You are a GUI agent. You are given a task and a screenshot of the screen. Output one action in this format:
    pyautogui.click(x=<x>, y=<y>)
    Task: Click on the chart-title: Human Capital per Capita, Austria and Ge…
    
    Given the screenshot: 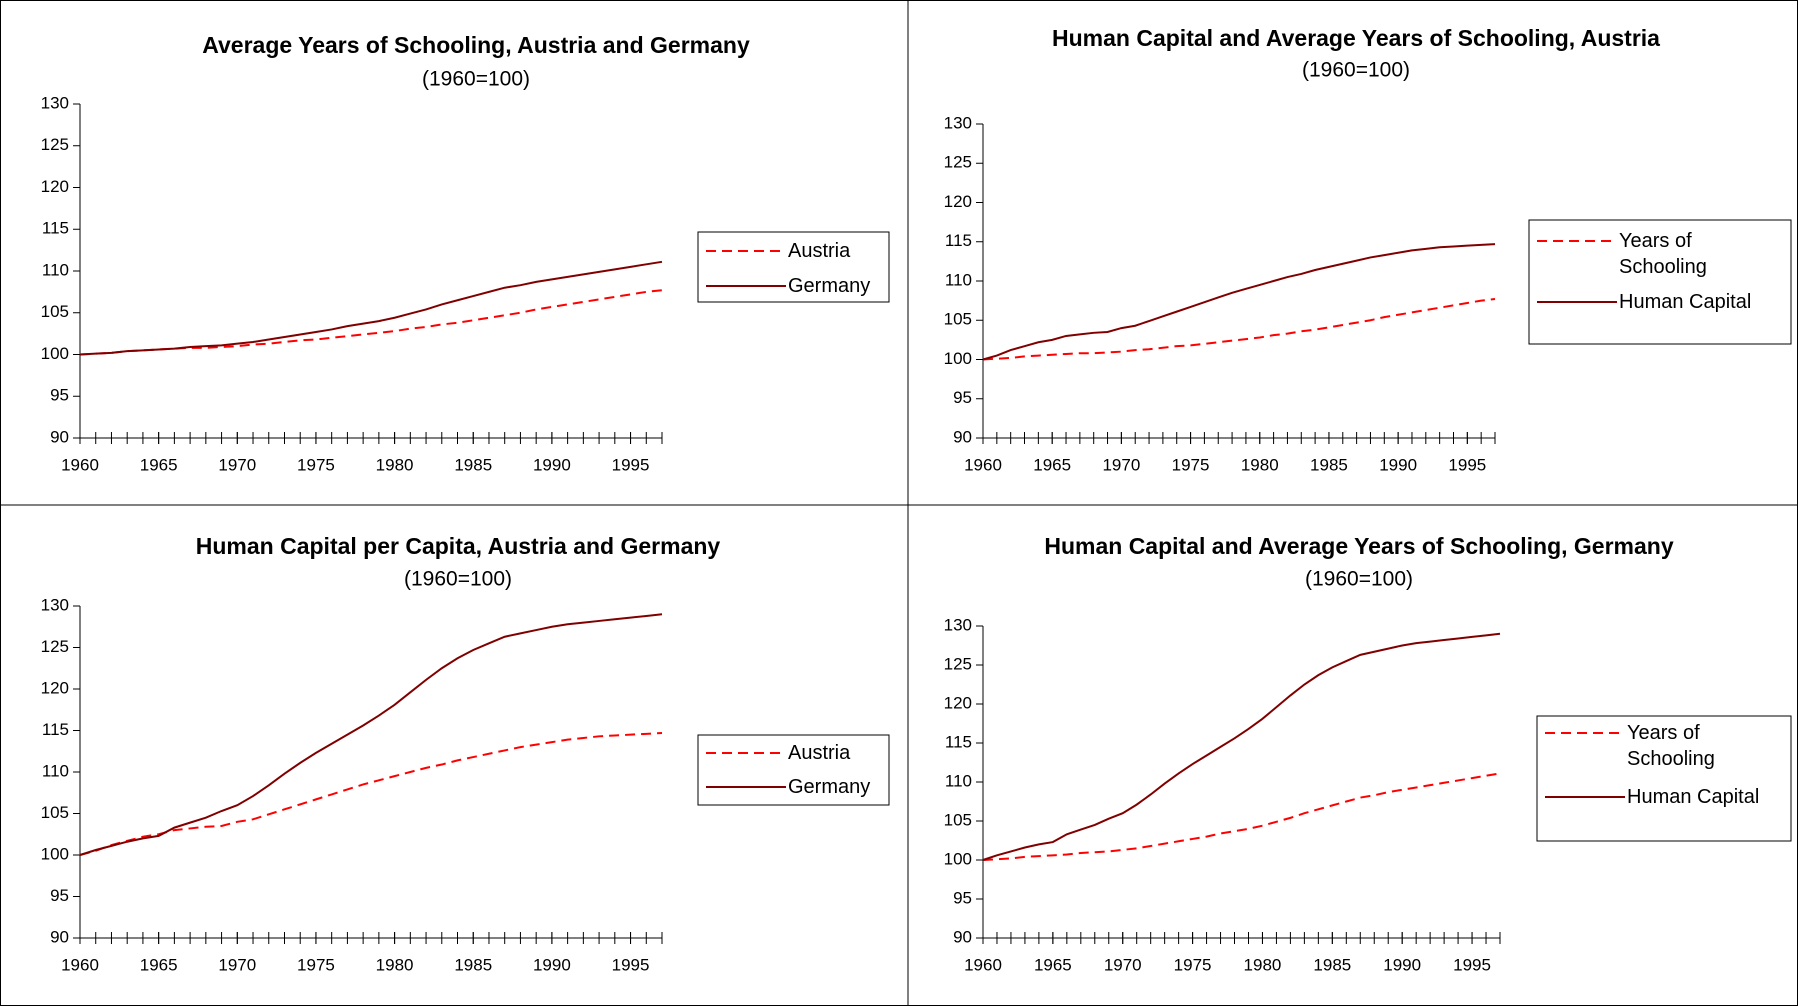 What is the action you would take?
    pyautogui.click(x=458, y=546)
    